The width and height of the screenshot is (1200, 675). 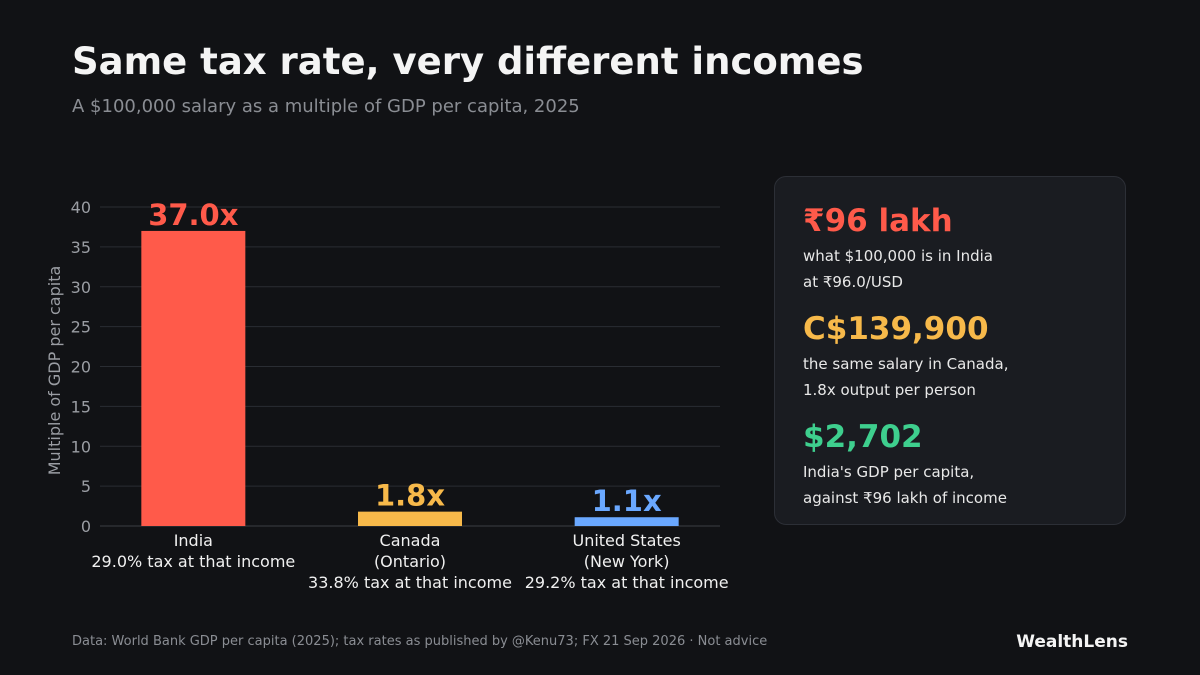 What do you see at coordinates (81, 327) in the screenshot?
I see `y-tick-label: 25` at bounding box center [81, 327].